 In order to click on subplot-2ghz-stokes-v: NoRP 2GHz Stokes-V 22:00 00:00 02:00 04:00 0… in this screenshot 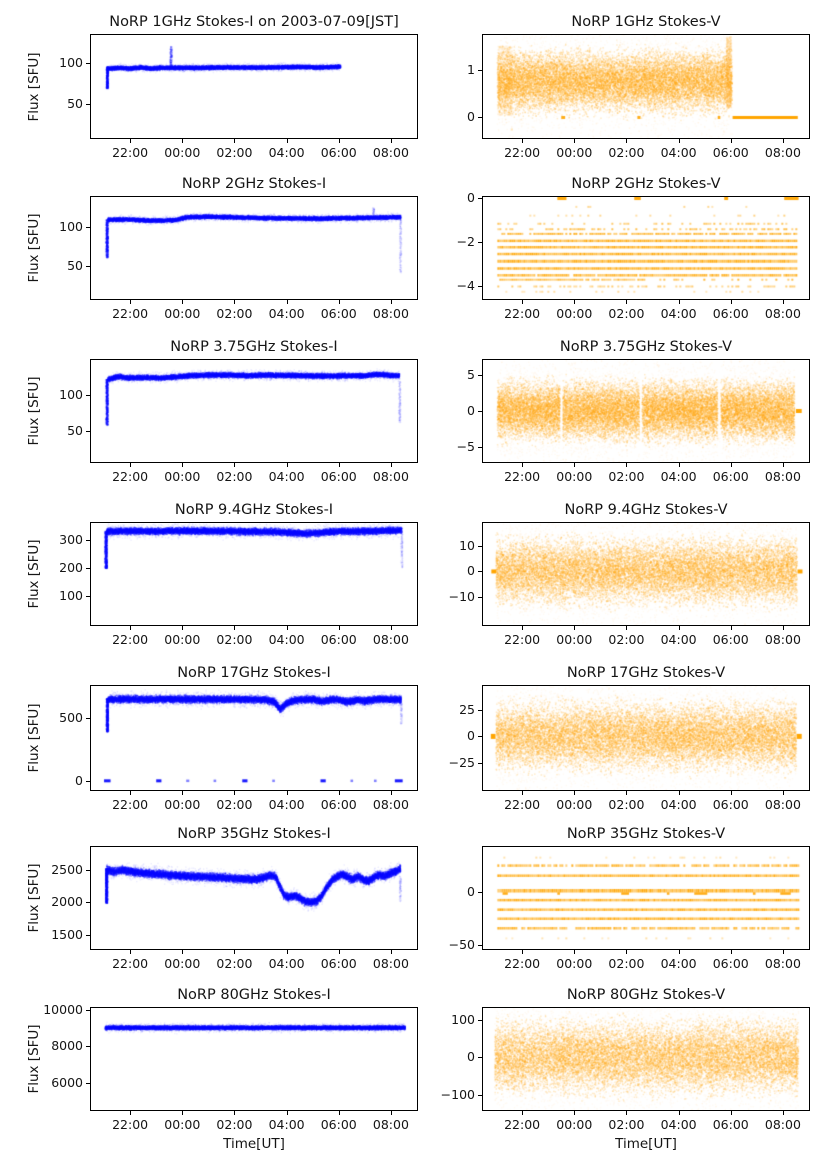, I will do `click(633, 248)`.